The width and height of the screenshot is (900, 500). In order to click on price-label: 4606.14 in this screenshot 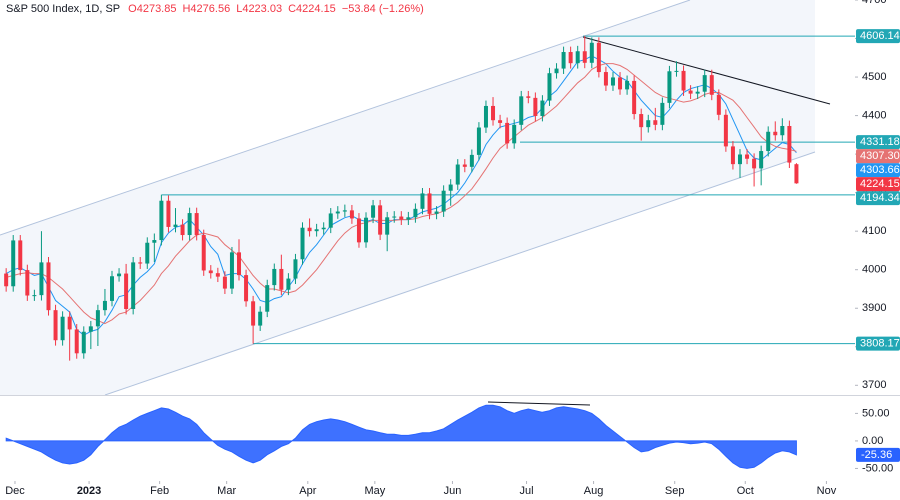, I will do `click(880, 36)`.